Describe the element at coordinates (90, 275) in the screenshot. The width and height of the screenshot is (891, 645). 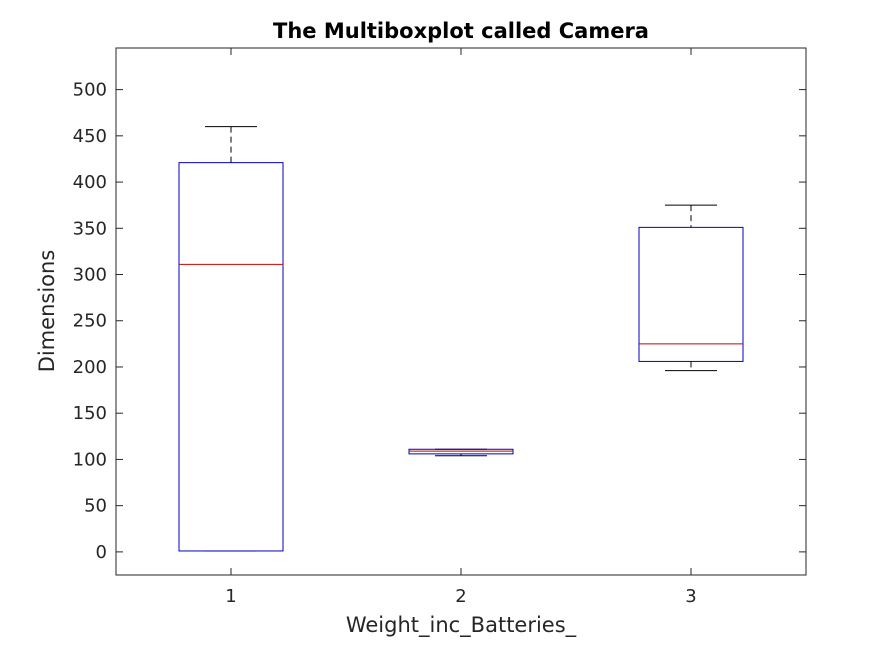
I see `y-tick-label: 300` at that location.